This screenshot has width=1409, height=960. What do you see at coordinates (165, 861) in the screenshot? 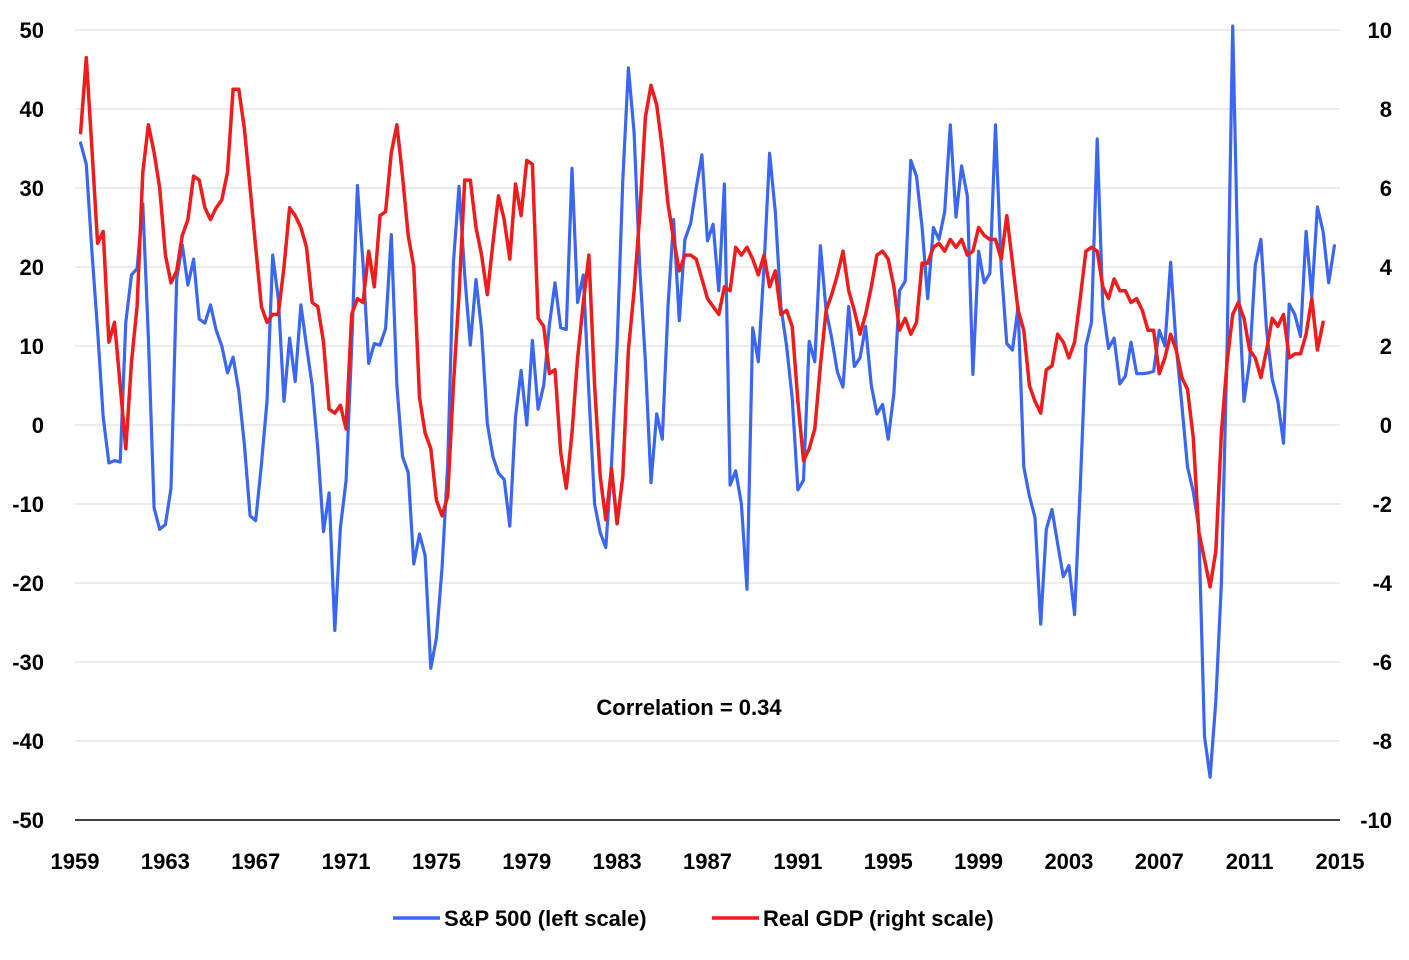
I see `x-tick-label: 1963` at bounding box center [165, 861].